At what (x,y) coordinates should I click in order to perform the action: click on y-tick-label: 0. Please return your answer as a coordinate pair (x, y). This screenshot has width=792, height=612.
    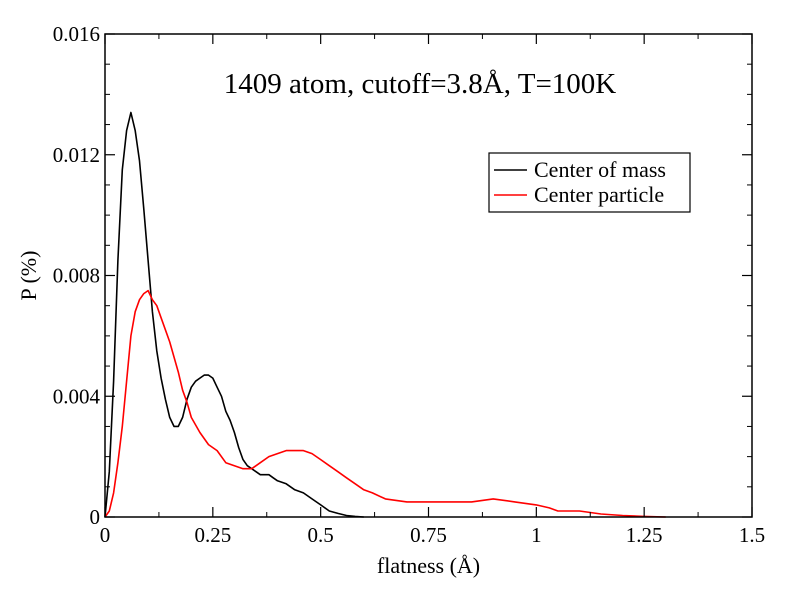
    Looking at the image, I should click on (95, 517).